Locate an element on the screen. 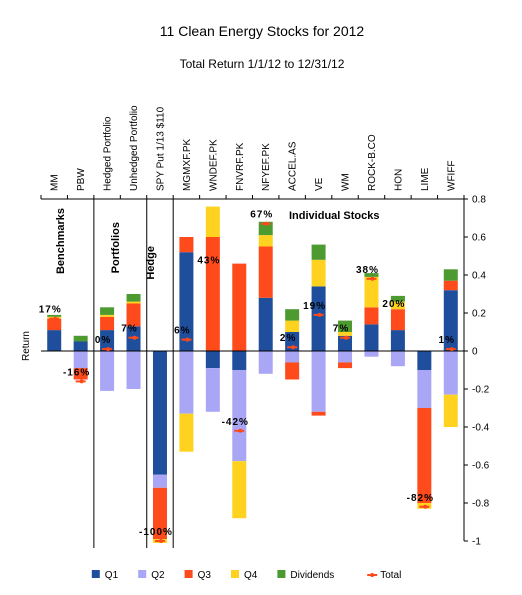 The image size is (522, 595). legend: Q1 Q2 Q3 Q4 Dividends Total is located at coordinates (246, 575).